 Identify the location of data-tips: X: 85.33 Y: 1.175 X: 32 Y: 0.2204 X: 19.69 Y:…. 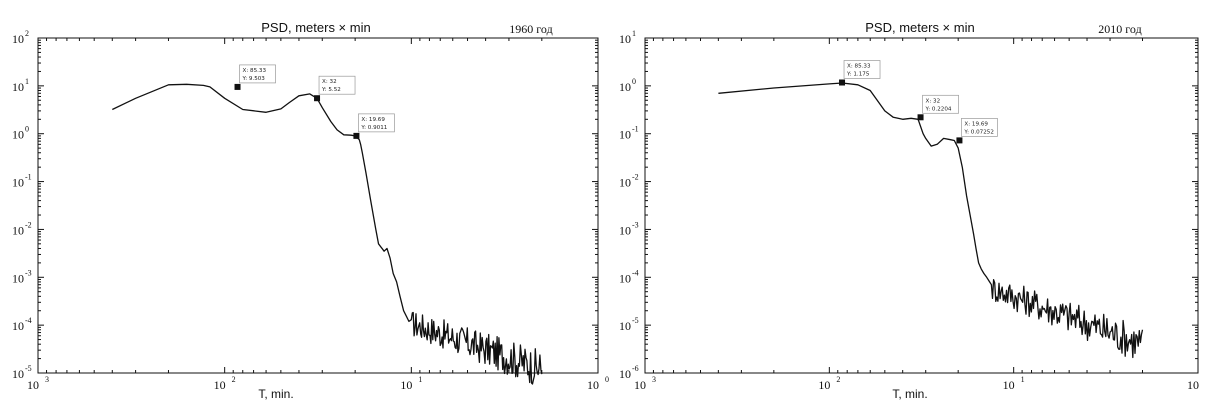
(918, 102).